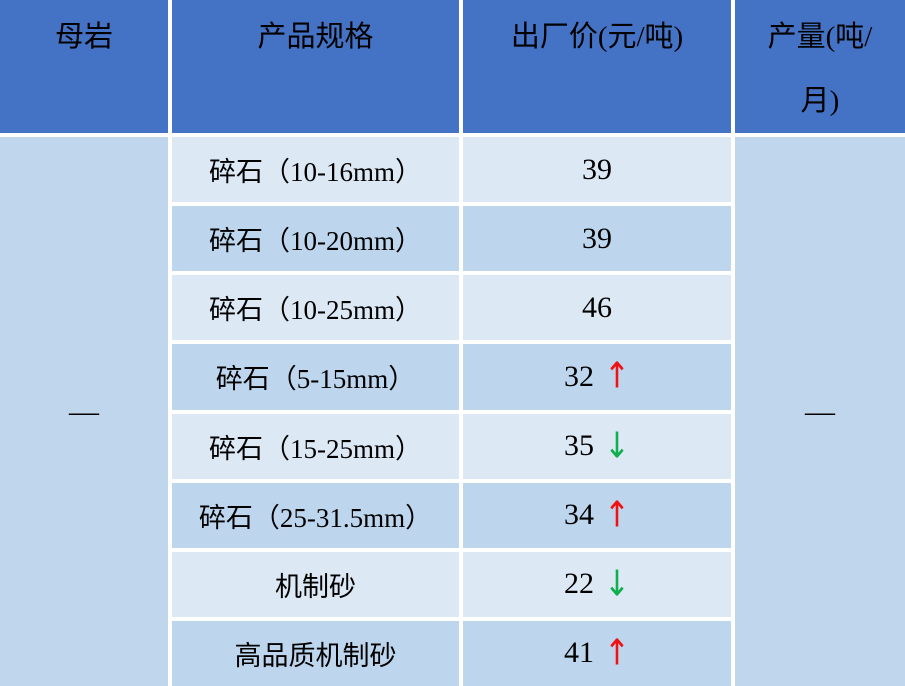 Image resolution: width=905 pixels, height=686 pixels. Describe the element at coordinates (315, 515) in the screenshot. I see `spec-cell: 碎石（25-31.5mm）` at that location.